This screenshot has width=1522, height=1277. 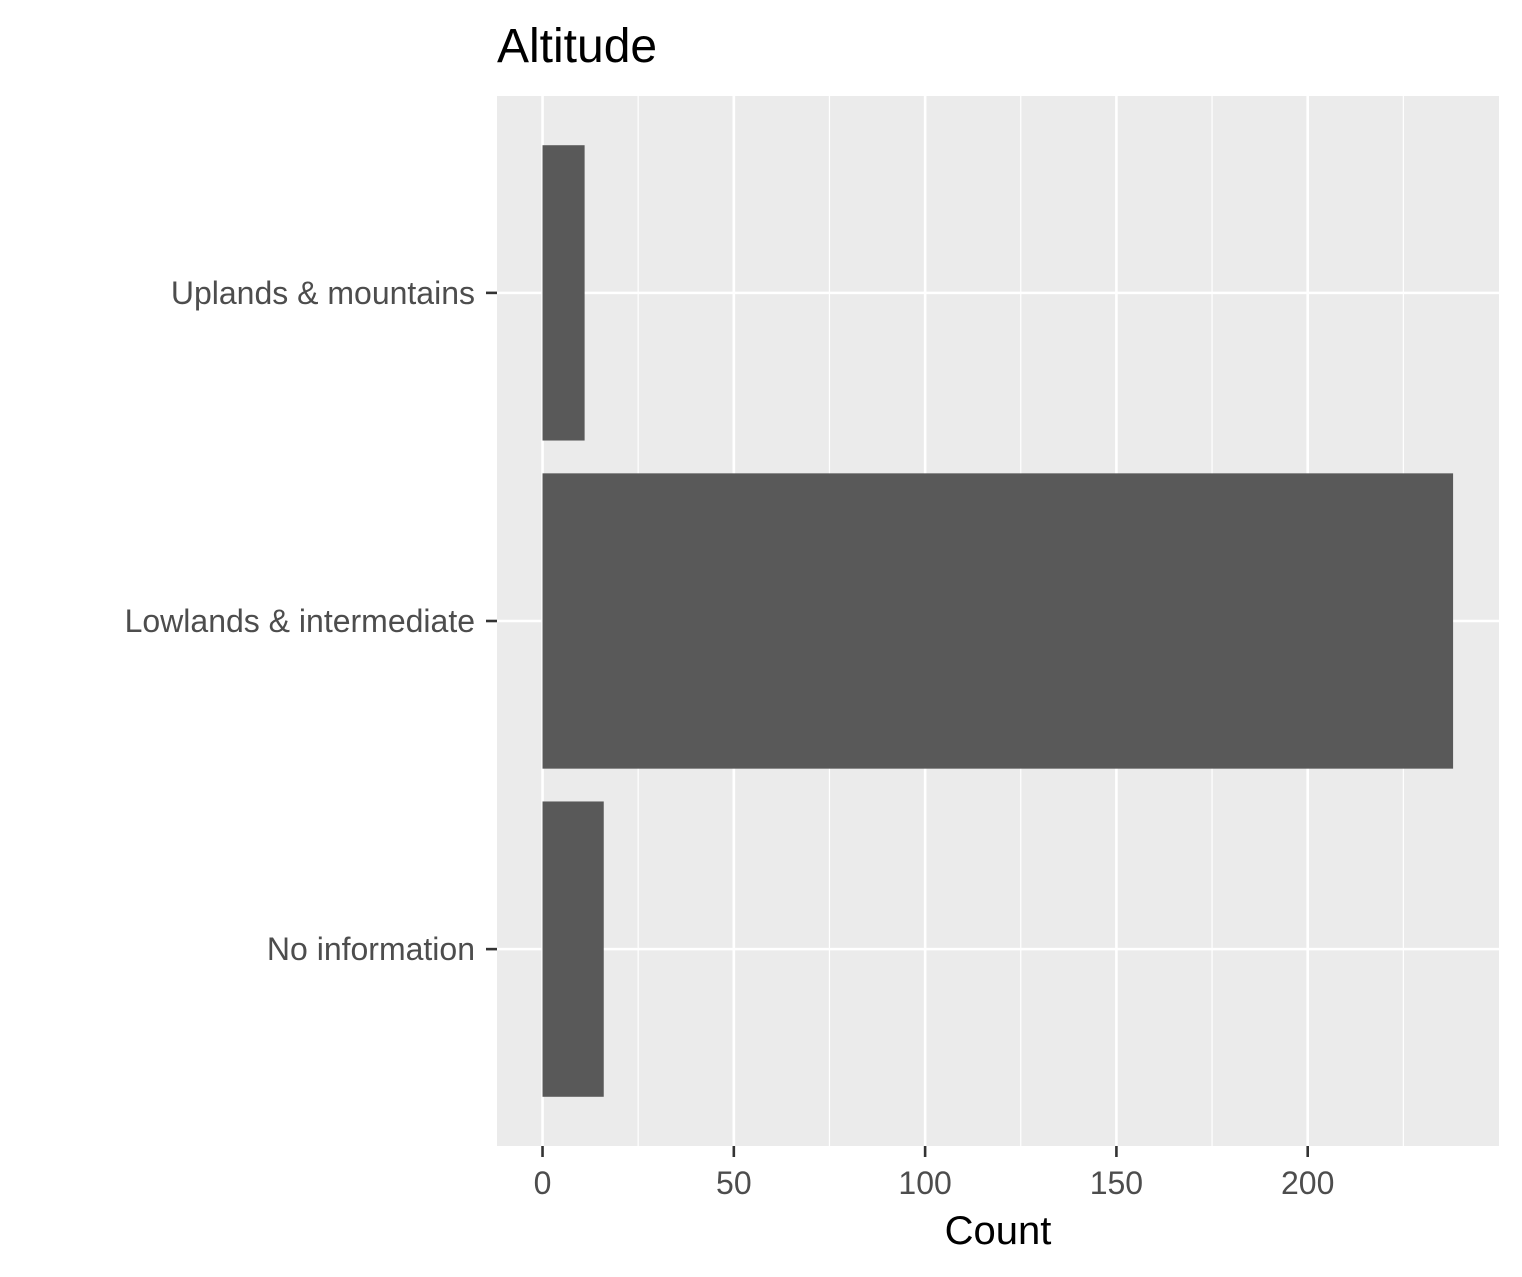 What do you see at coordinates (323, 293) in the screenshot?
I see `y-tick-label: Uplands & mountains` at bounding box center [323, 293].